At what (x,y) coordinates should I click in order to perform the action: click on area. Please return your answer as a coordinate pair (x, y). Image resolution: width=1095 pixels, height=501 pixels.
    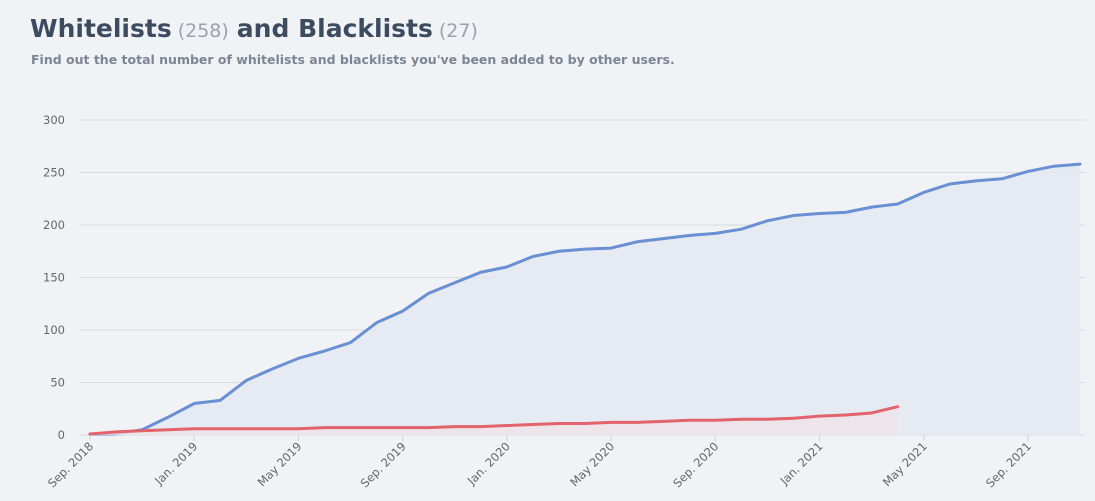
    Looking at the image, I should click on (494, 420).